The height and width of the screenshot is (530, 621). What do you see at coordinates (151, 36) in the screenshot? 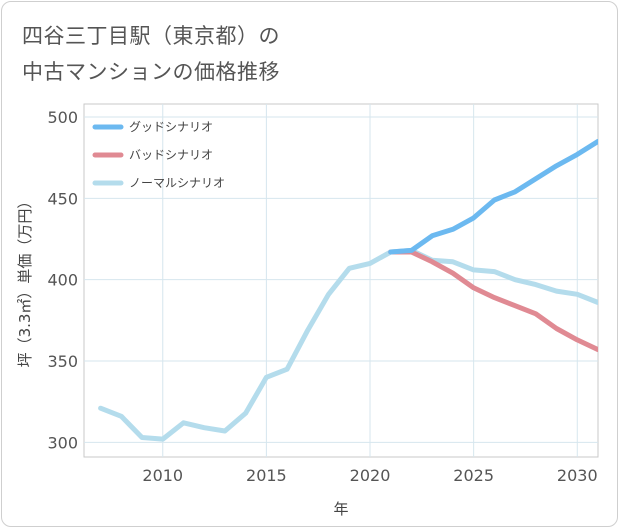
I see `chart-title-line1: 四谷三丁目駅（東京都）の` at bounding box center [151, 36].